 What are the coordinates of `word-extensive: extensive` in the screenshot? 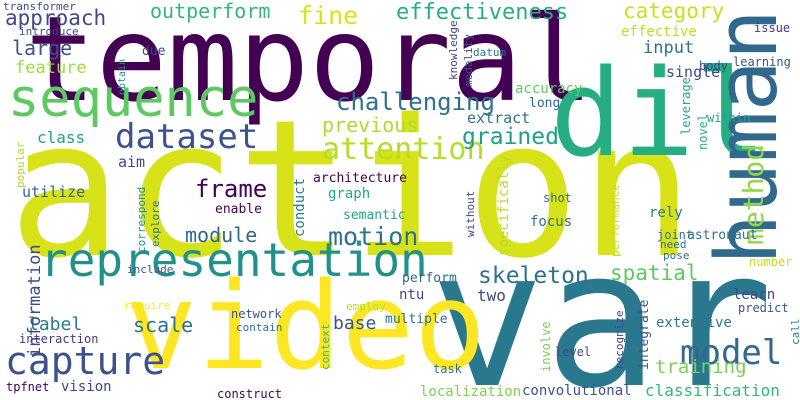 It's located at (694, 323).